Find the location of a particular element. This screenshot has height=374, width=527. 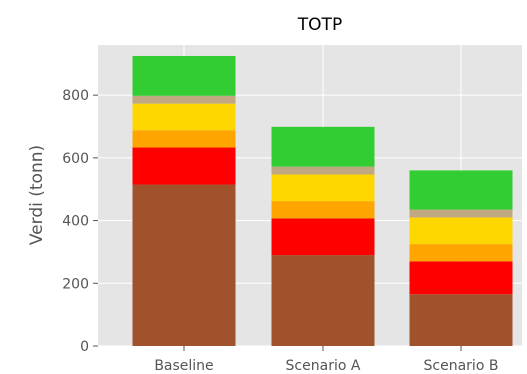

x-tick-label-0: Baseline is located at coordinates (183, 366).